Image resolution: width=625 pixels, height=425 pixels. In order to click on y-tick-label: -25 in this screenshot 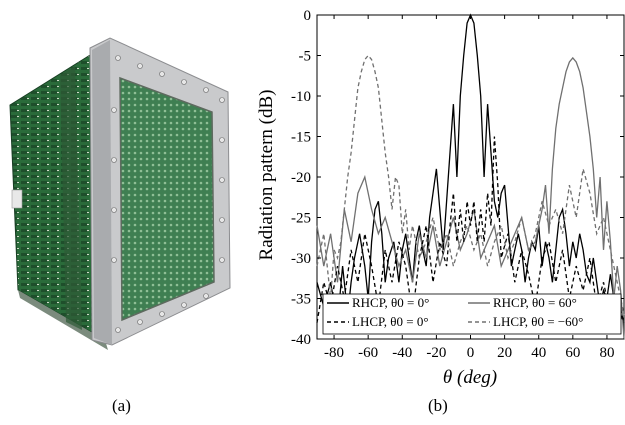, I will do `click(301, 219)`.